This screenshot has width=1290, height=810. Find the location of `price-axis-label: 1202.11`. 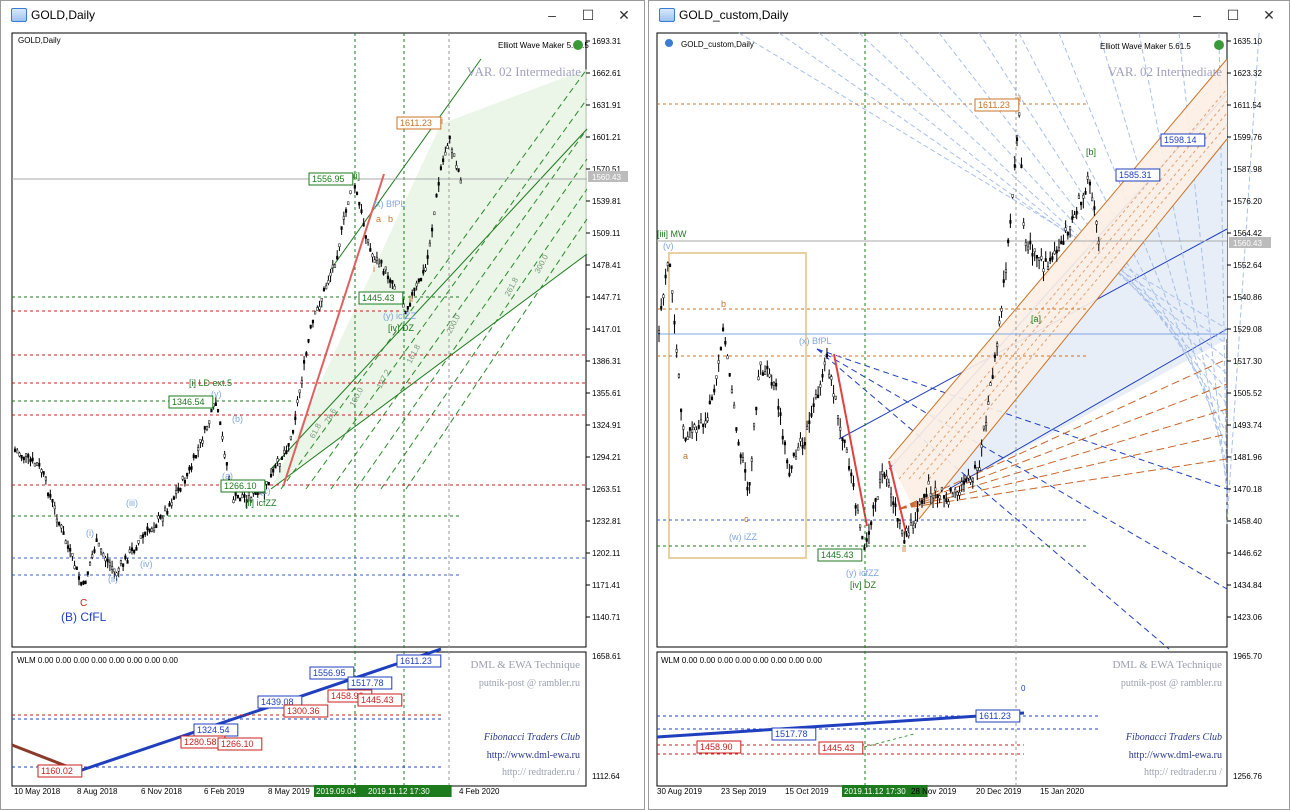

price-axis-label: 1202.11 is located at coordinates (606, 553).